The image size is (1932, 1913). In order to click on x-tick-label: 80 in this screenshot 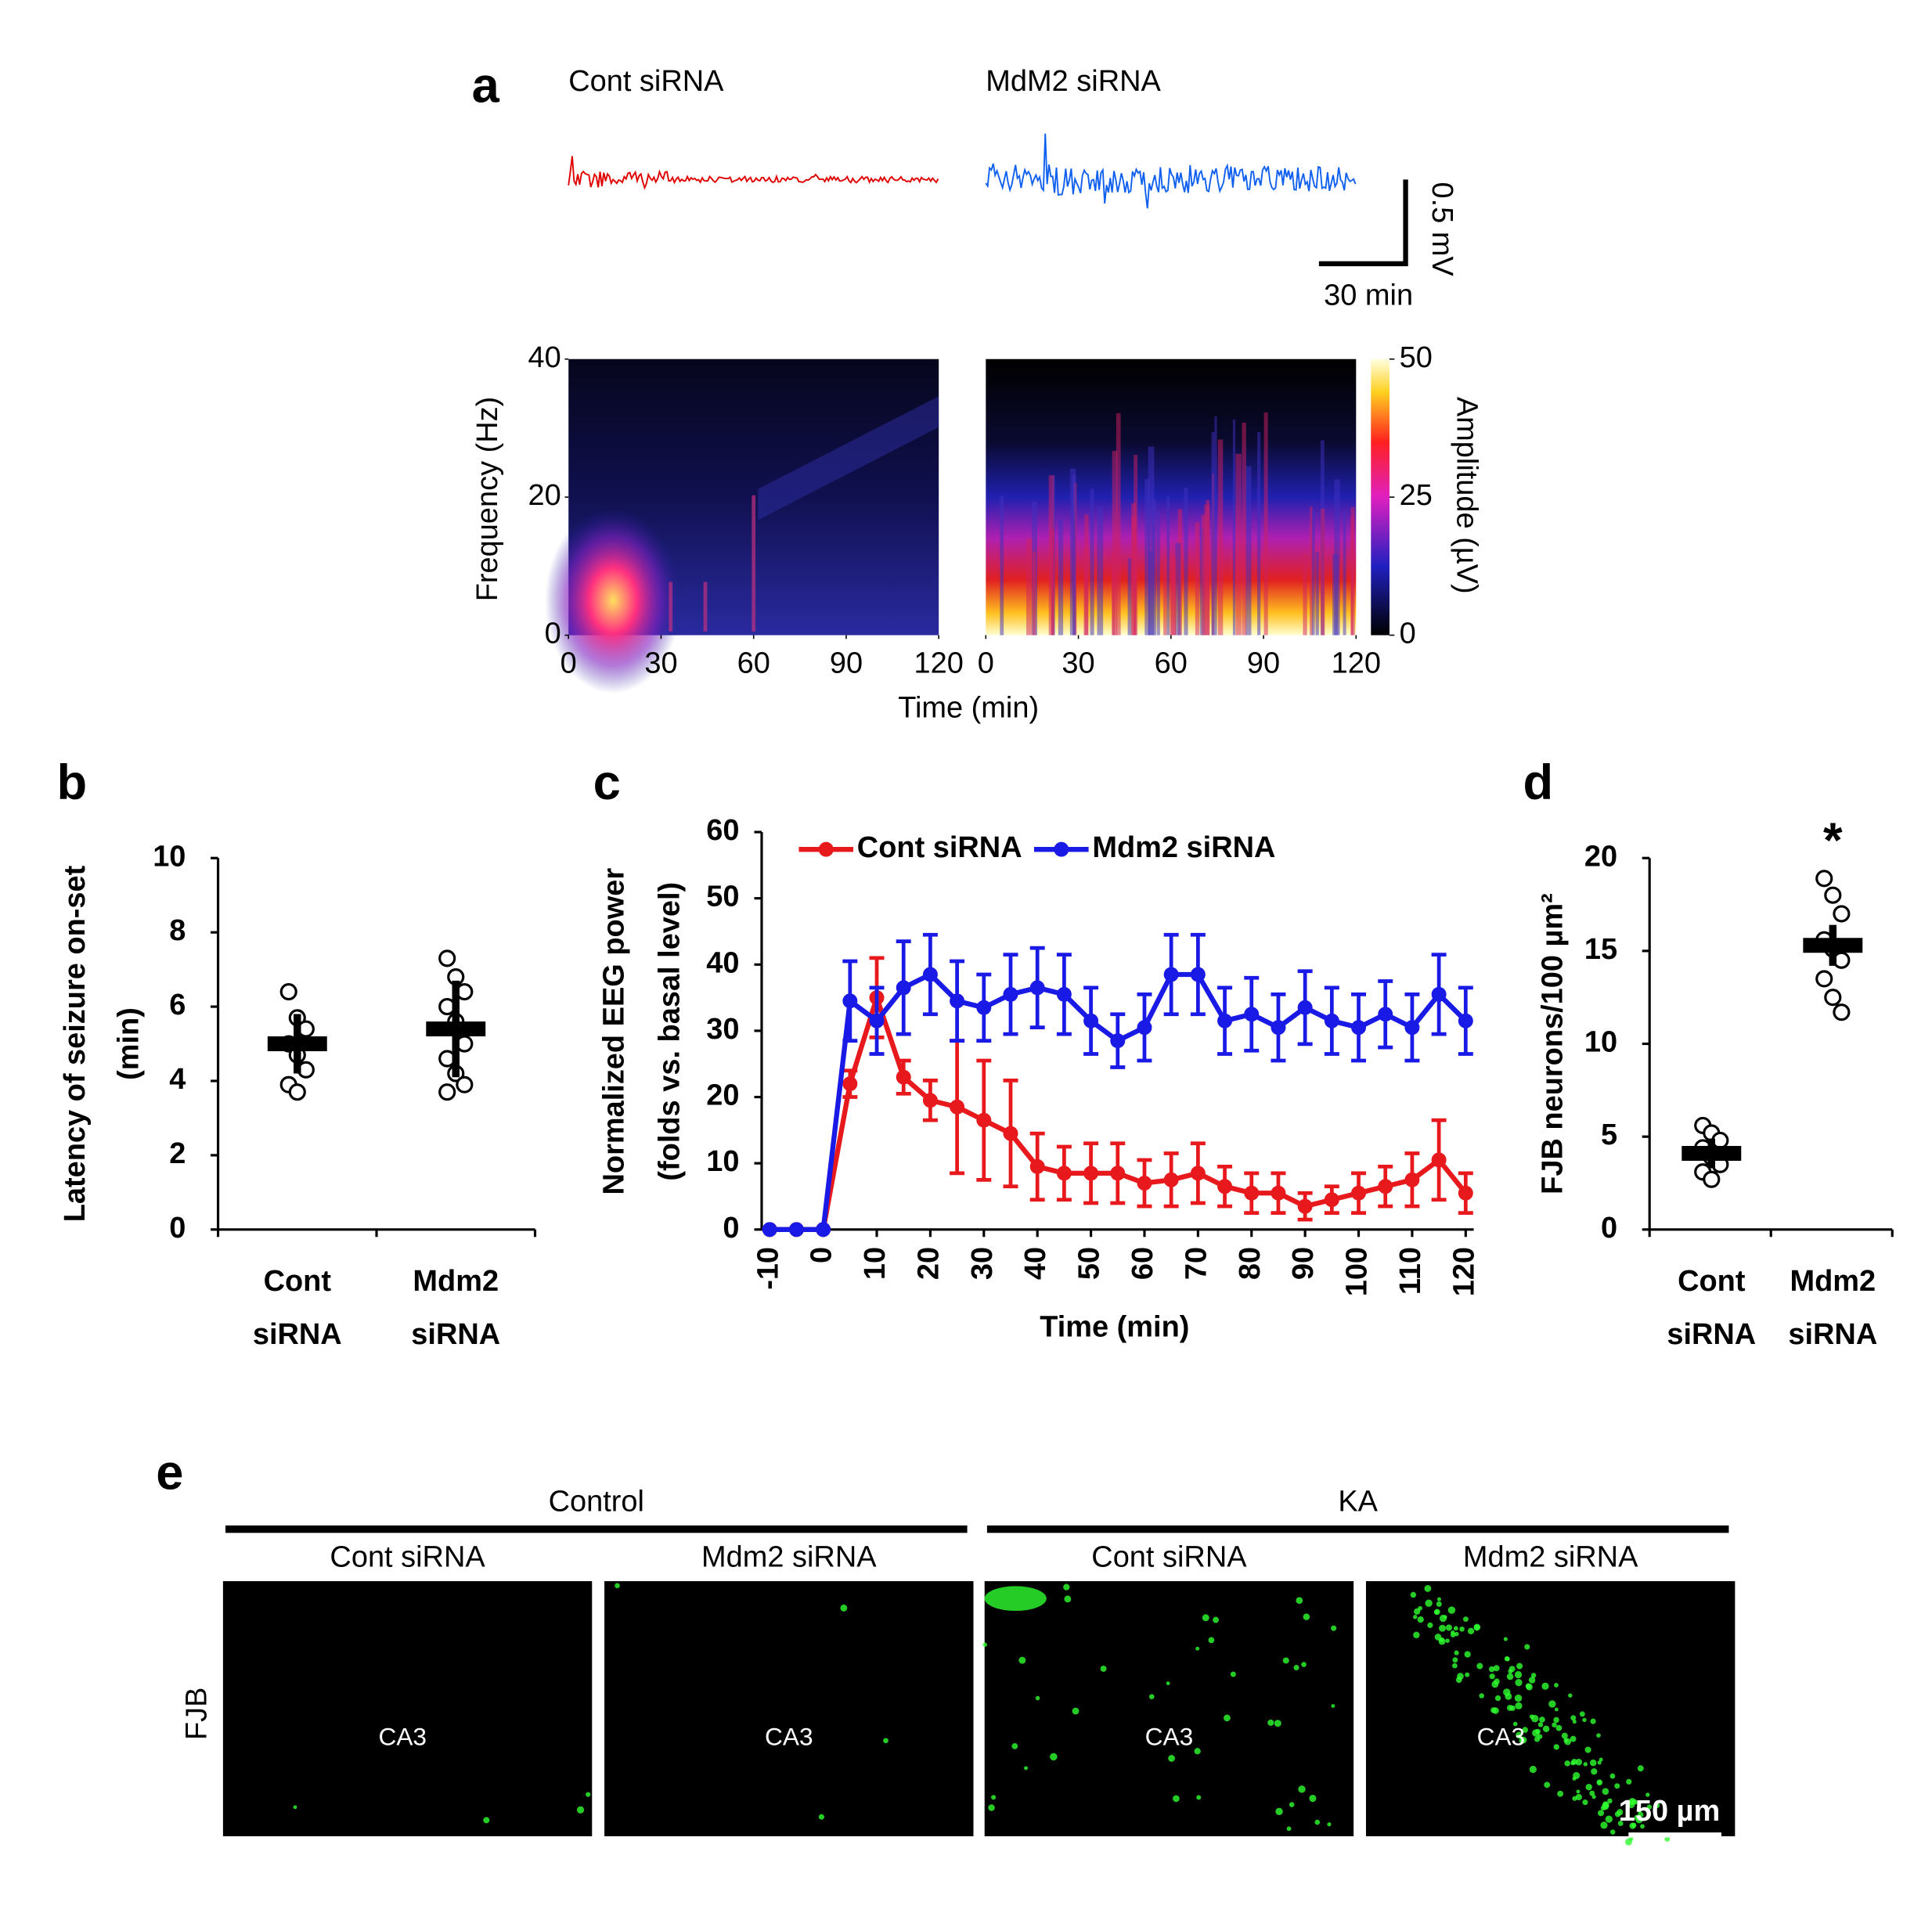, I will do `click(1250, 1263)`.